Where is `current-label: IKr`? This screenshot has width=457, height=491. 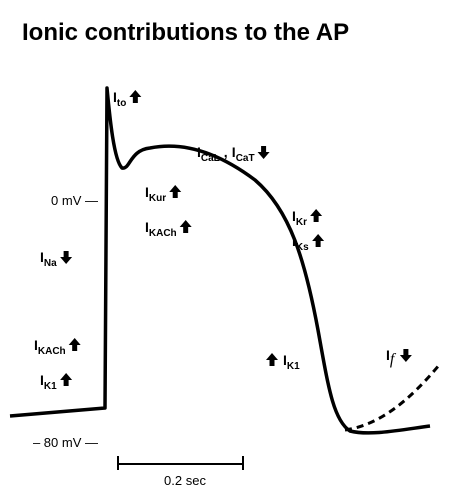 current-label: IKr is located at coordinates (299, 218).